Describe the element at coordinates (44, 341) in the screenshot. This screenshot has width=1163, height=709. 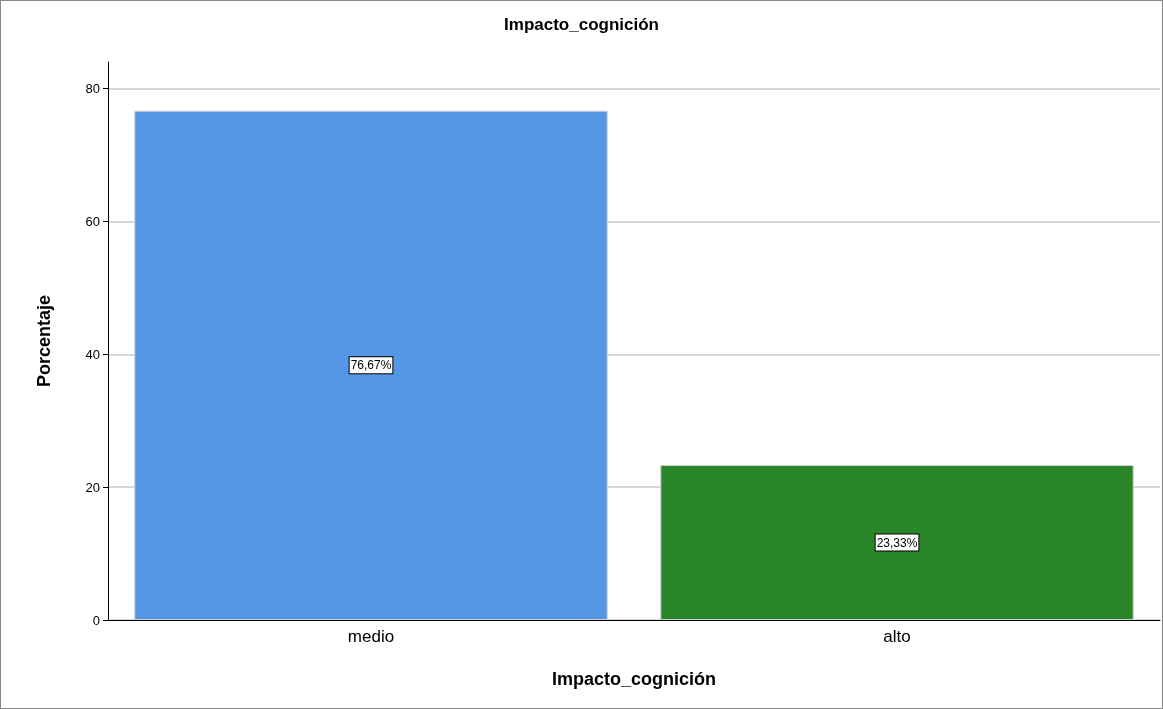
I see `y-axis-title: Porcentaje` at that location.